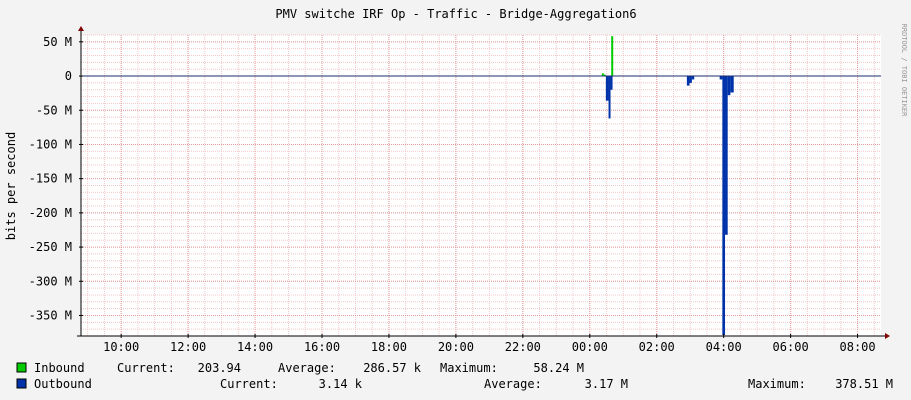 The image size is (911, 400). Describe the element at coordinates (21, 367) in the screenshot. I see `inbound-legend-swatch` at that location.